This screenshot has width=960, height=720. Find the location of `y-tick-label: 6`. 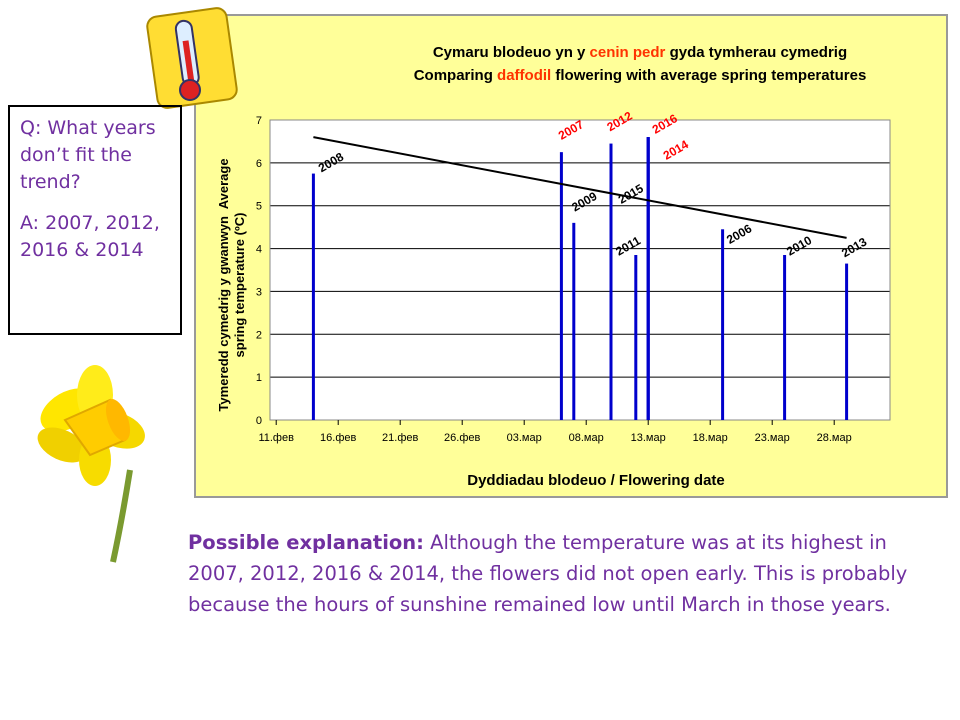

y-tick-label: 6 is located at coordinates (259, 164).